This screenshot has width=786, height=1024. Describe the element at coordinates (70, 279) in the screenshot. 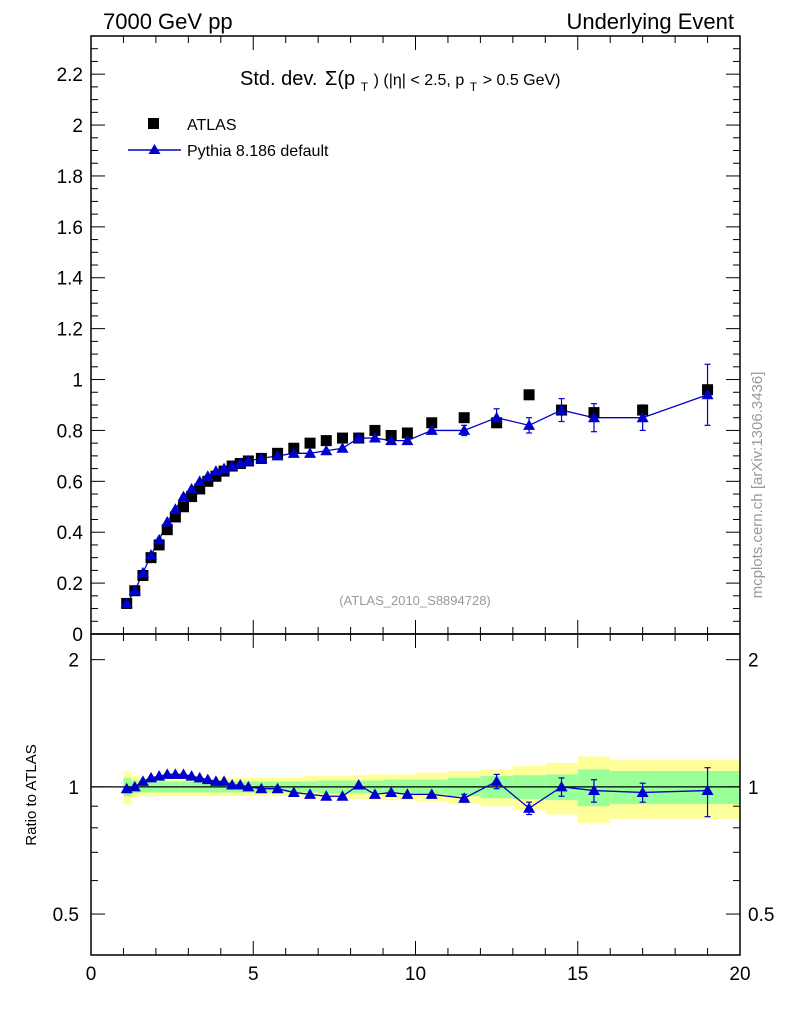

I see `main-y-tick-label: 1.4` at that location.